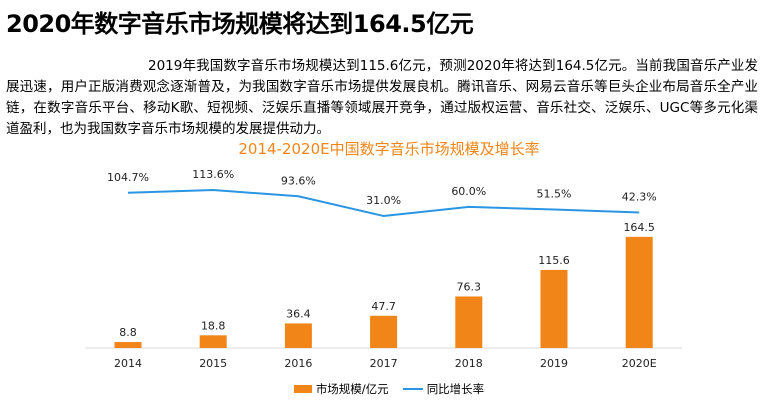  What do you see at coordinates (389, 149) in the screenshot?
I see `chart-title: 2014-2020E中国数字音乐市场规模及增长率` at bounding box center [389, 149].